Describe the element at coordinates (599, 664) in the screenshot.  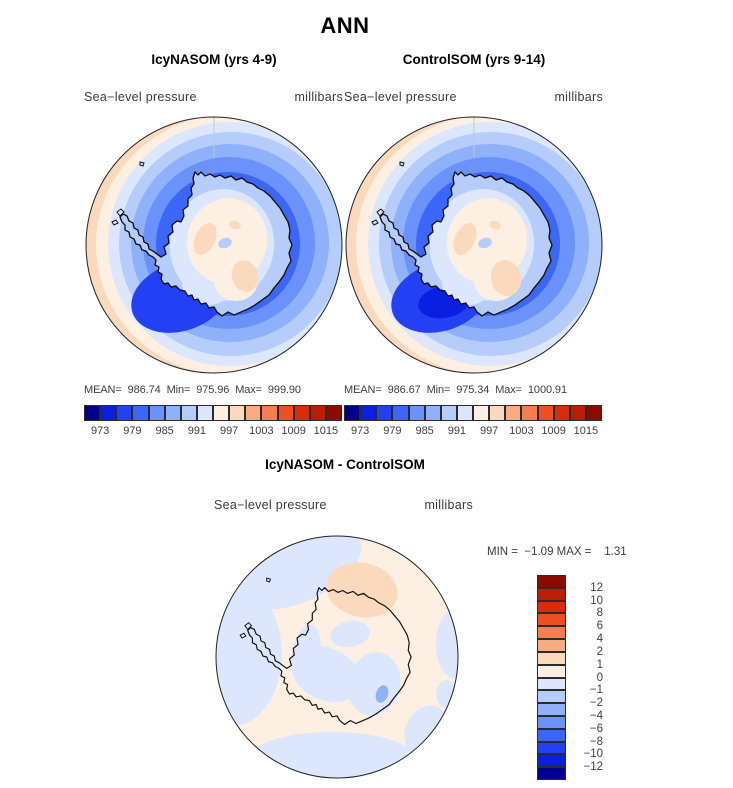
I see `colorbar-tick-label: 1` at that location.